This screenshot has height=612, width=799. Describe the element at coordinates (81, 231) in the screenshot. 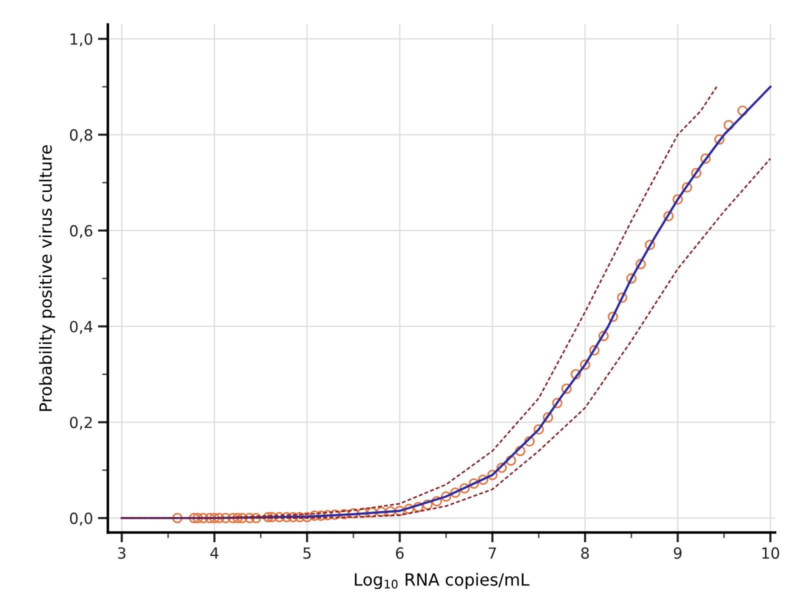

I see `y-tick-label: 0,6` at that location.